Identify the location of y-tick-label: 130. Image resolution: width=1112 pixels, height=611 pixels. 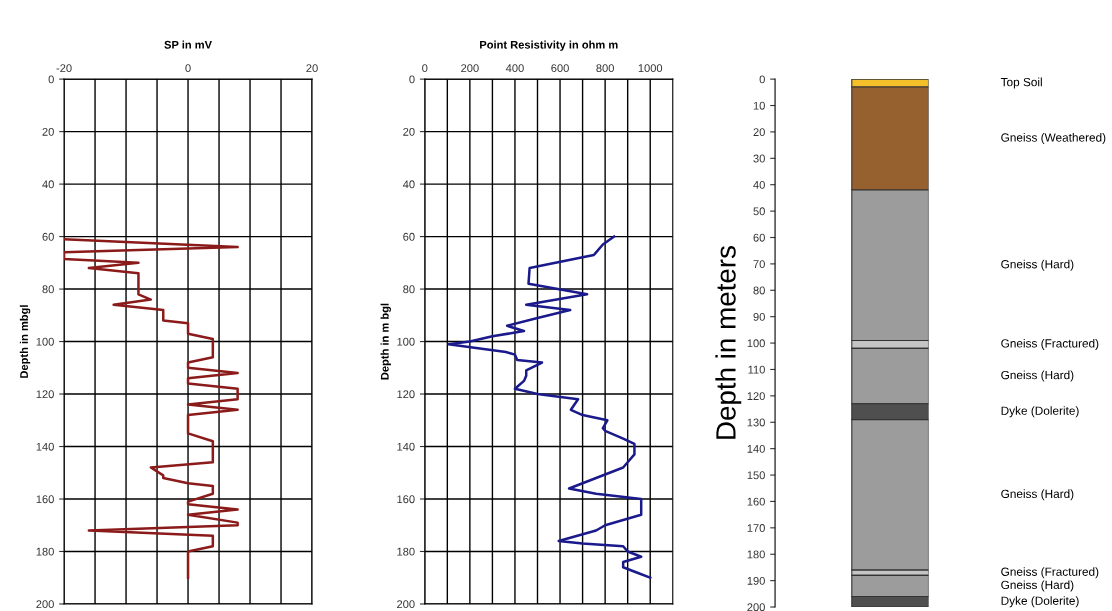
(756, 422).